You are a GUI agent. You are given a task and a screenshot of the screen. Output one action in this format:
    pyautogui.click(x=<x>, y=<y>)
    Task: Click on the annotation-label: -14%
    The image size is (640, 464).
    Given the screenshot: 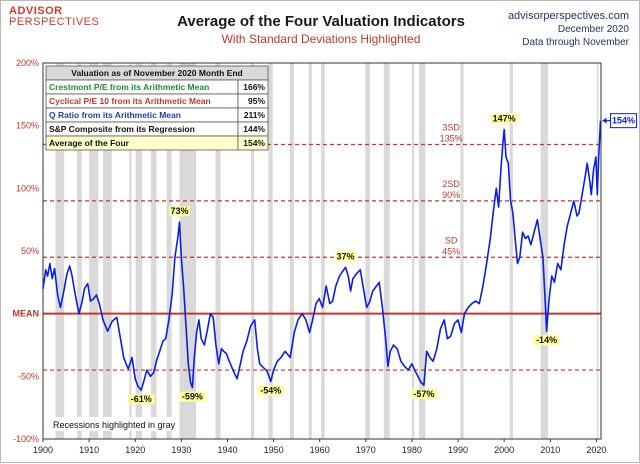 What is the action you would take?
    pyautogui.click(x=546, y=340)
    